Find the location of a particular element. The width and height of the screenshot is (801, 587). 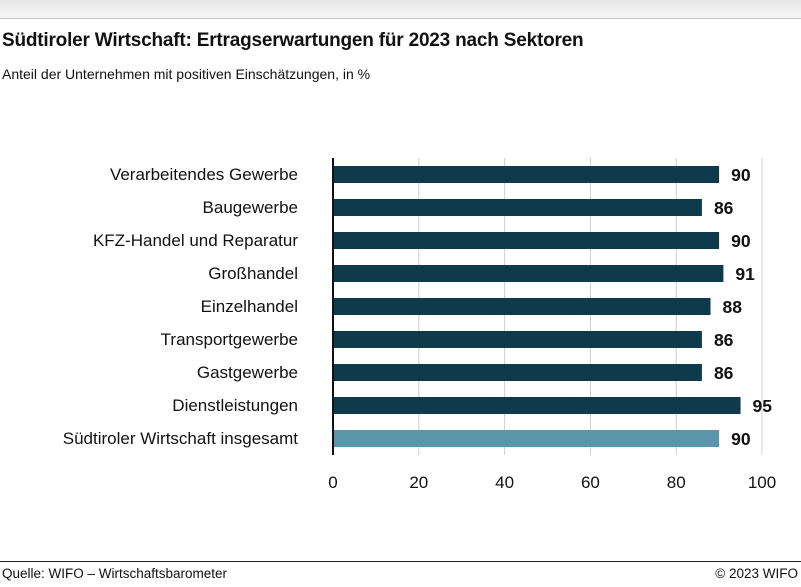

category-label: KFZ-Handel und Reparatur is located at coordinates (195, 240).